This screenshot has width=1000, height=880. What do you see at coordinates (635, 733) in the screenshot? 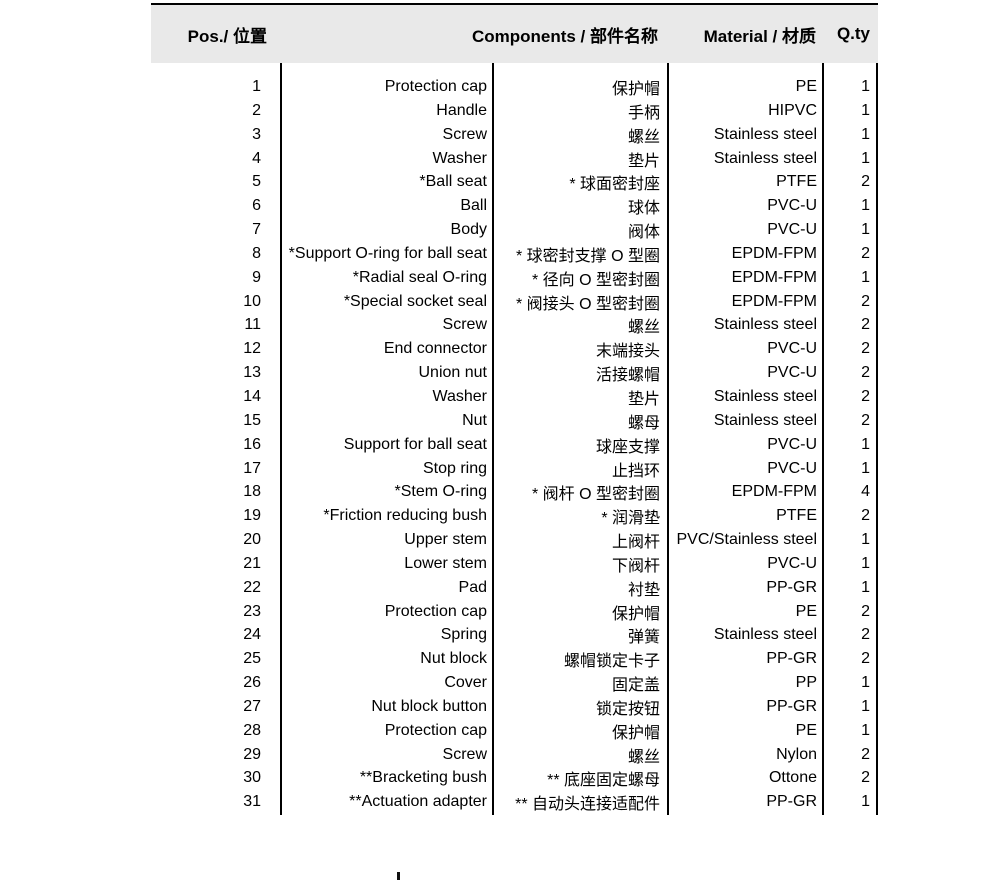
I see `cell-component-cn: 保护帽` at bounding box center [635, 733].